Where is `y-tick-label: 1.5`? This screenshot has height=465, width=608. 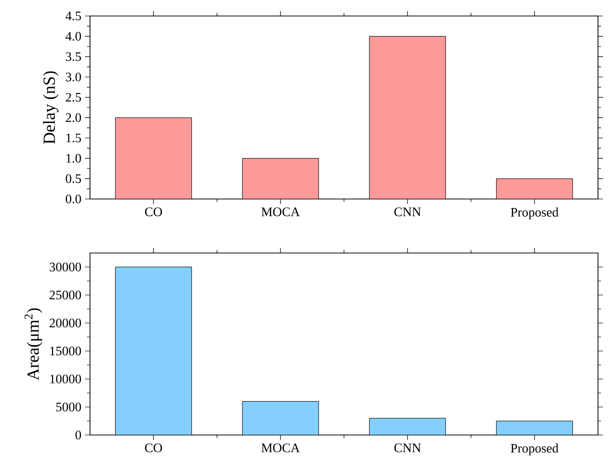 y-tick-label: 1.5 is located at coordinates (73, 138).